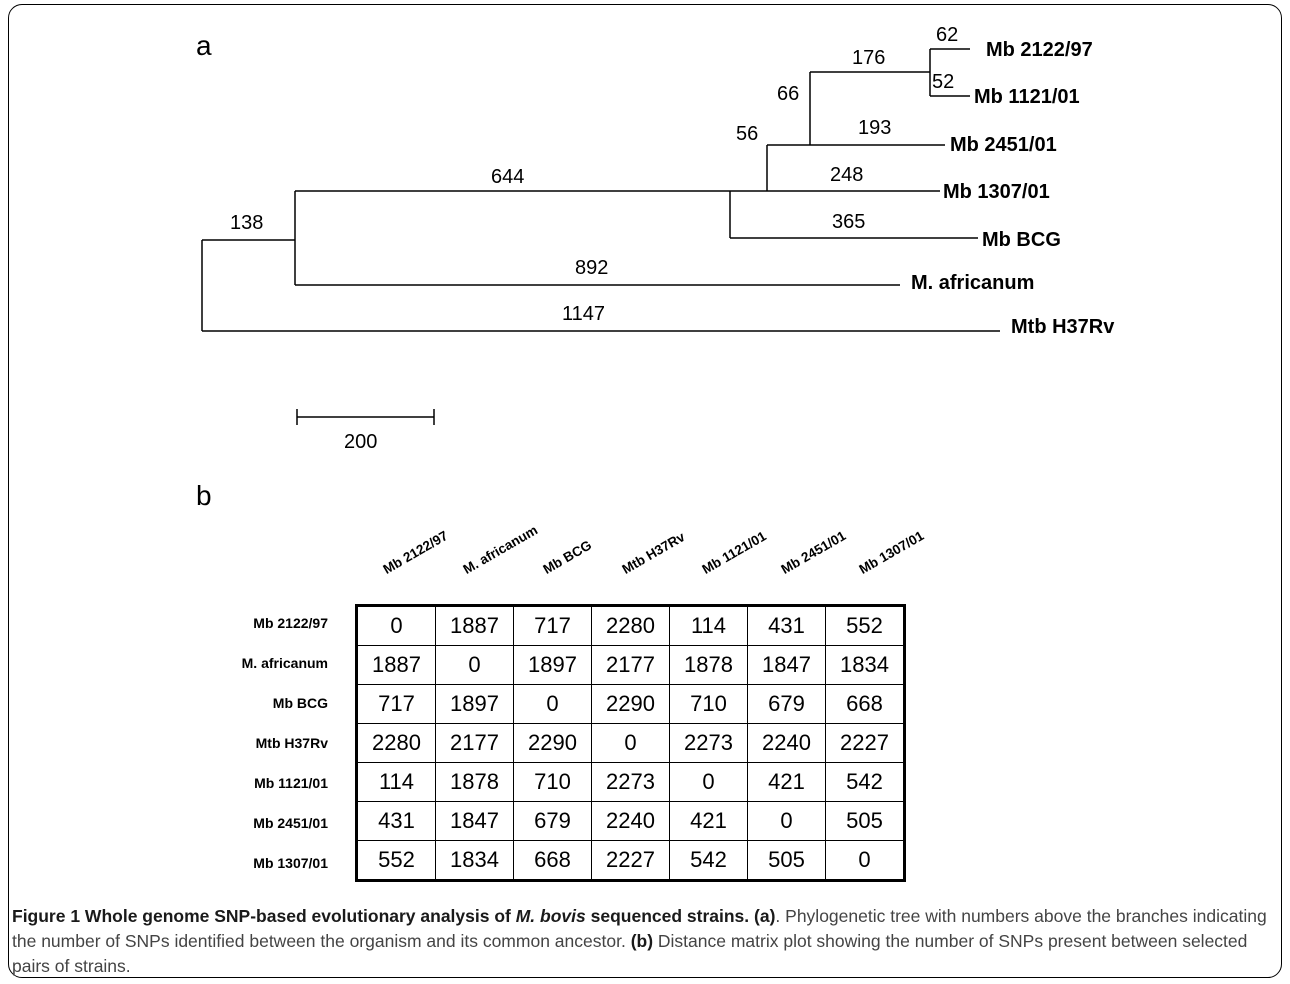 The height and width of the screenshot is (984, 1290). I want to click on table-row: 1887 0 1897 2177 1878 1847 1834, so click(630, 665).